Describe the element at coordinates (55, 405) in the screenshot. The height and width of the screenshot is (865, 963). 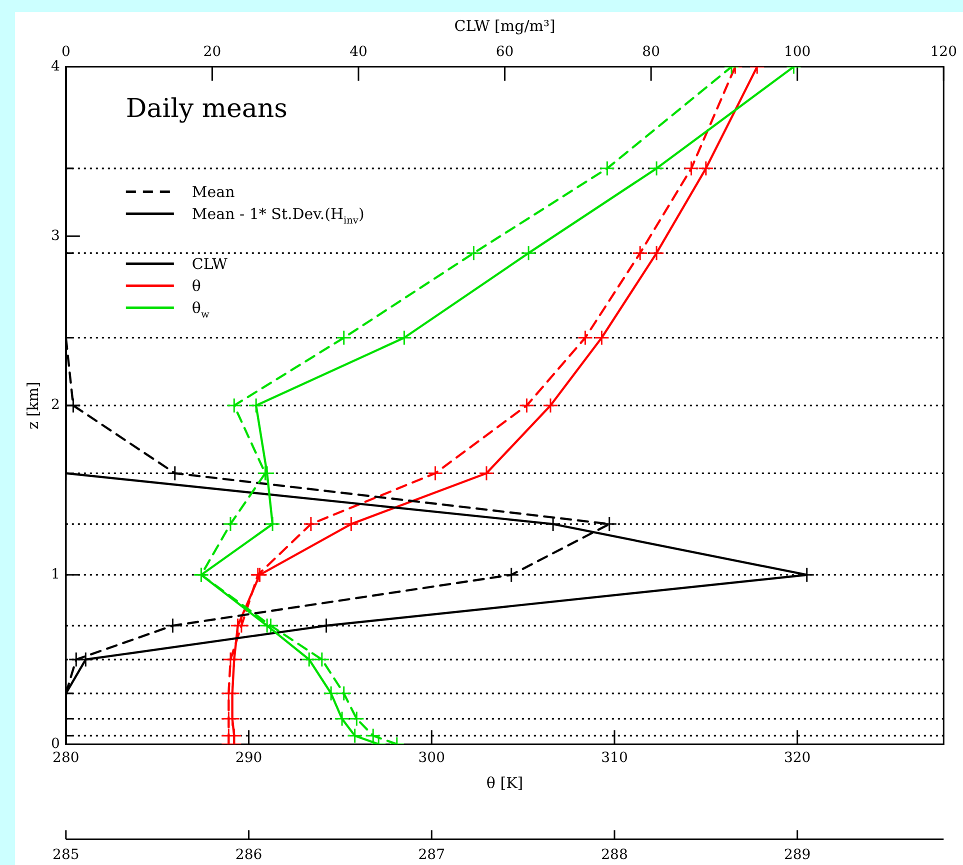
I see `y-tick-label: 2` at that location.